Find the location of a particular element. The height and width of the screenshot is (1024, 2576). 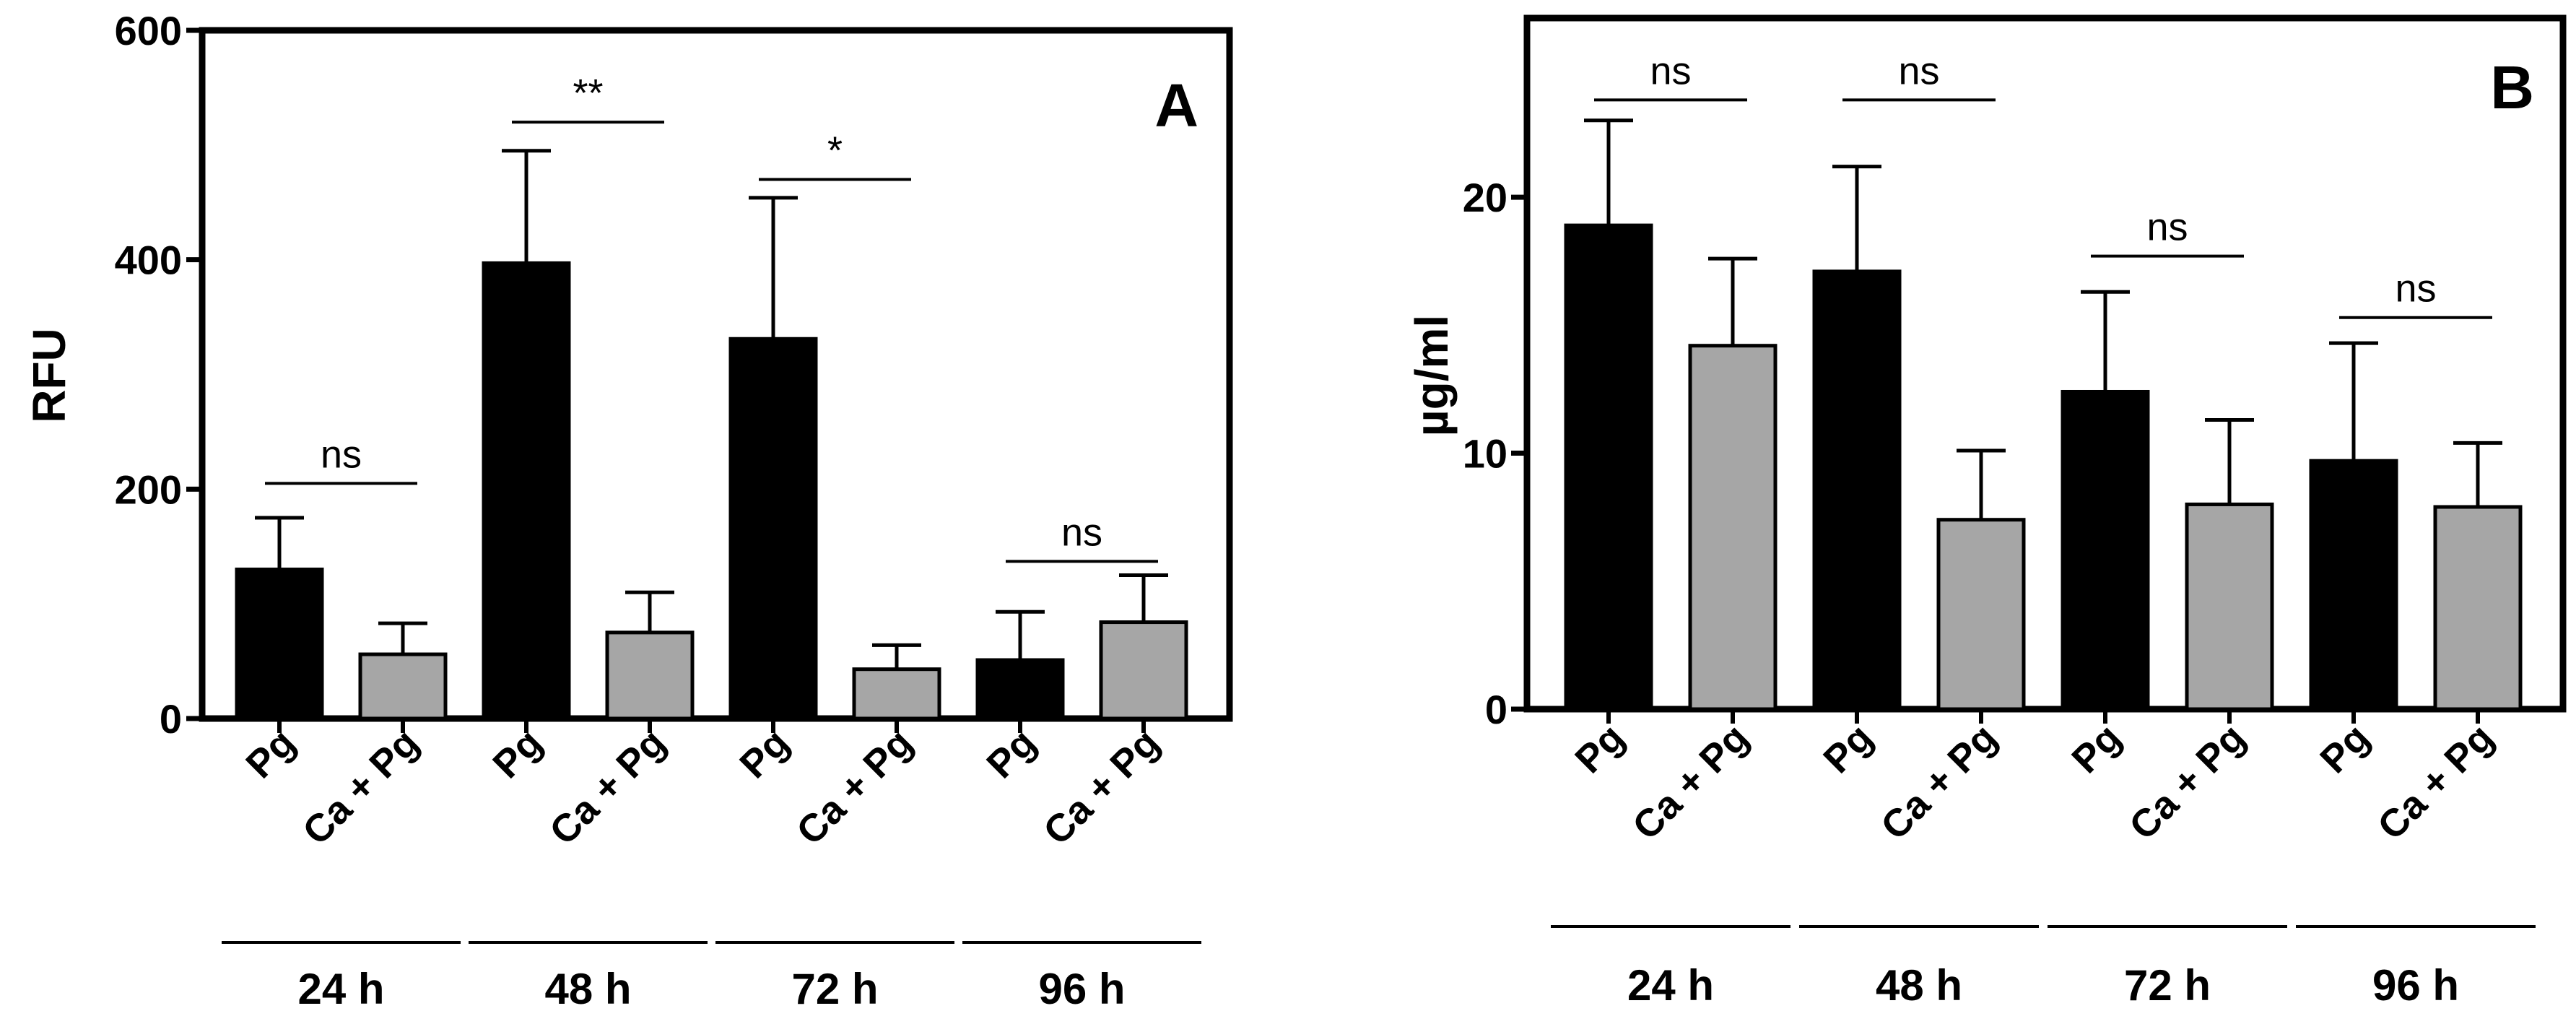

significance-label: ** is located at coordinates (588, 93).